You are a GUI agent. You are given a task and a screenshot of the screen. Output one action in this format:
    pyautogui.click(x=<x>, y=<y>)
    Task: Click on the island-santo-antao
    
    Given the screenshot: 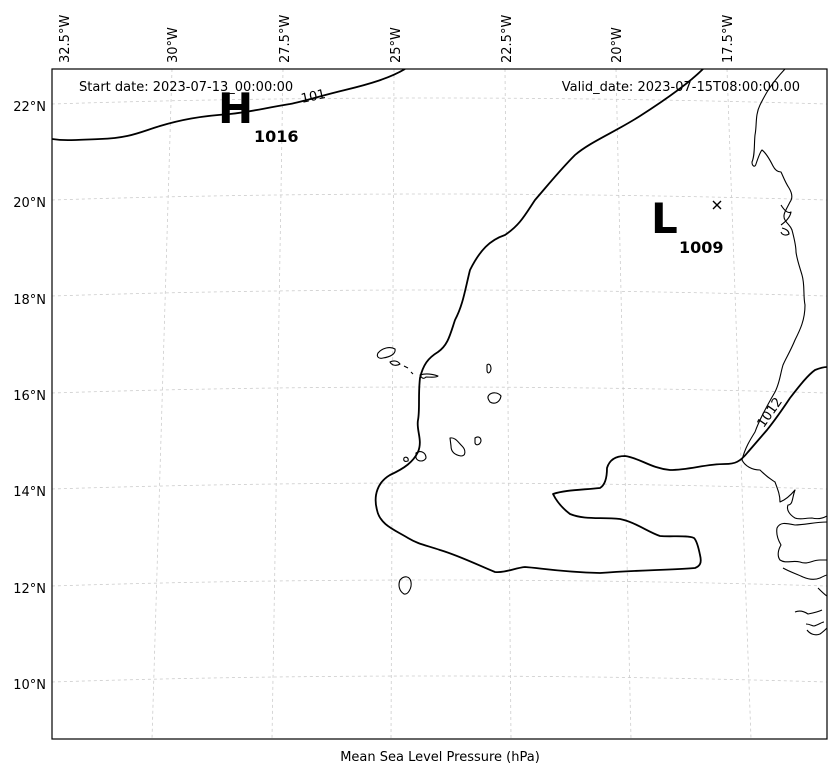 What is the action you would take?
    pyautogui.click(x=386, y=353)
    